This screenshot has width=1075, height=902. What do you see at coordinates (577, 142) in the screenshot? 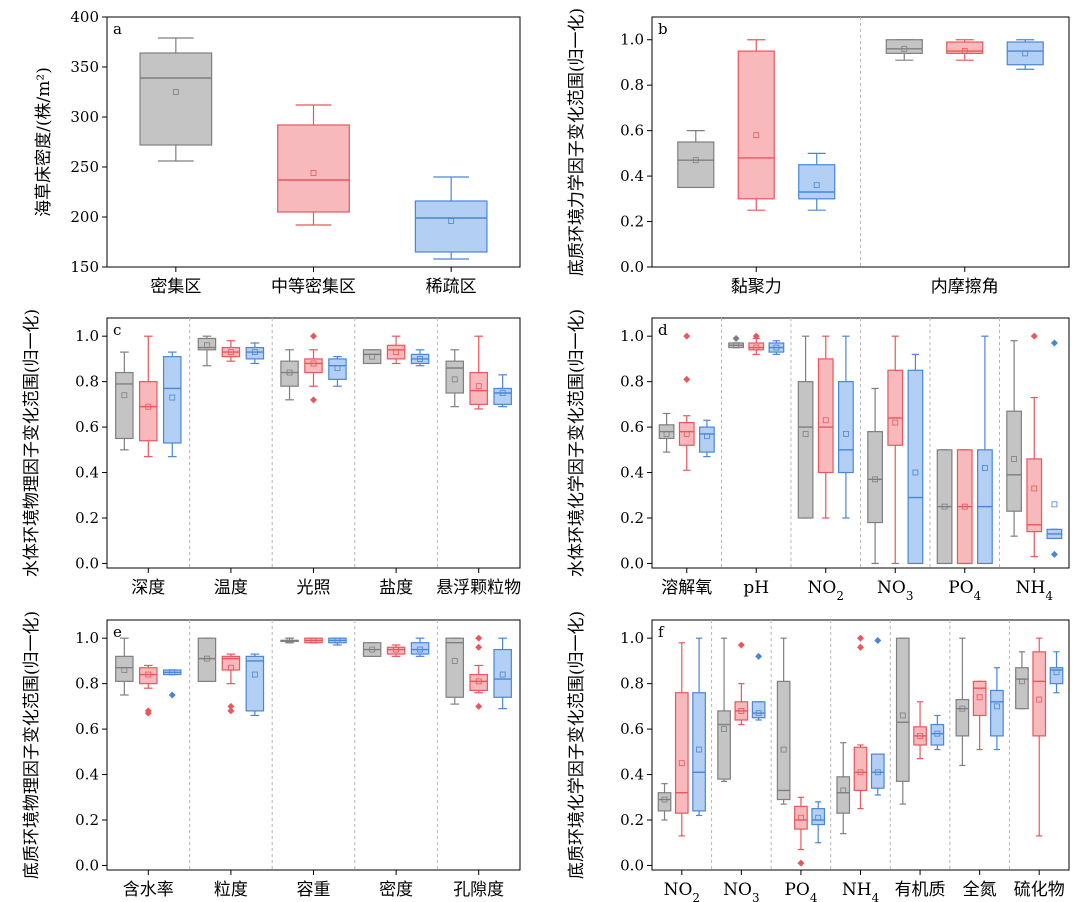
I see `y-axis-title: 底质环境力学因子变化范围(归一化)` at bounding box center [577, 142].